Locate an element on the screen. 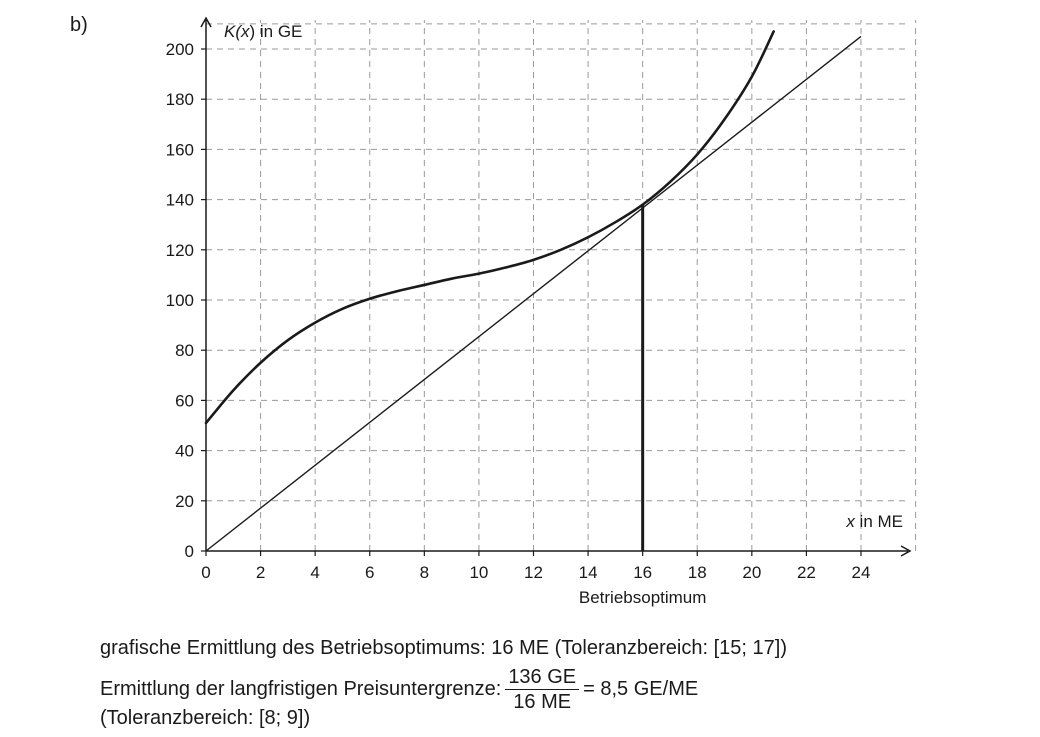 This screenshot has height=737, width=1040. y-tick-label: 0 is located at coordinates (189, 551).